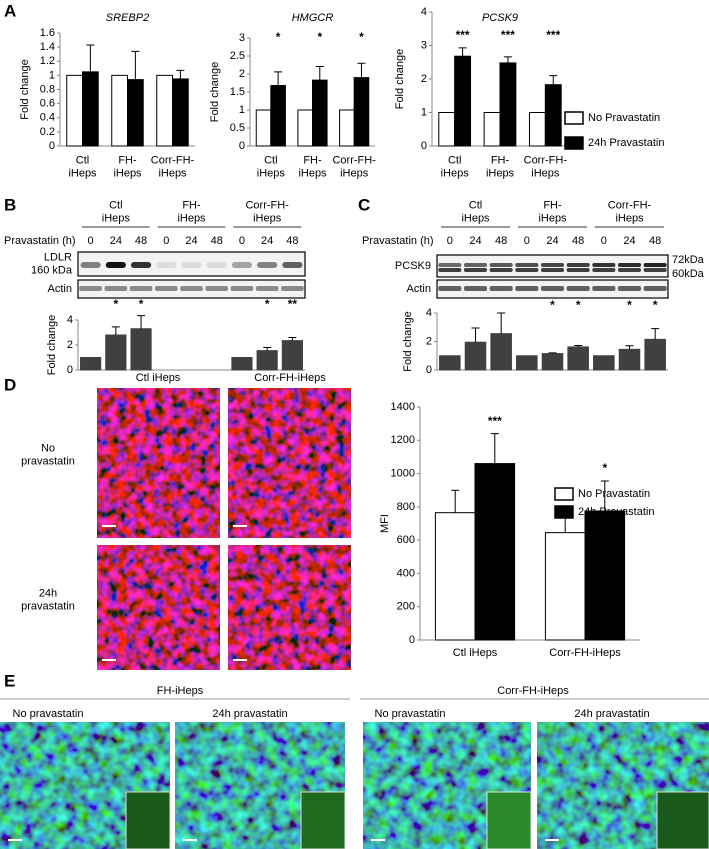  I want to click on band-label: Actin, so click(60, 289).